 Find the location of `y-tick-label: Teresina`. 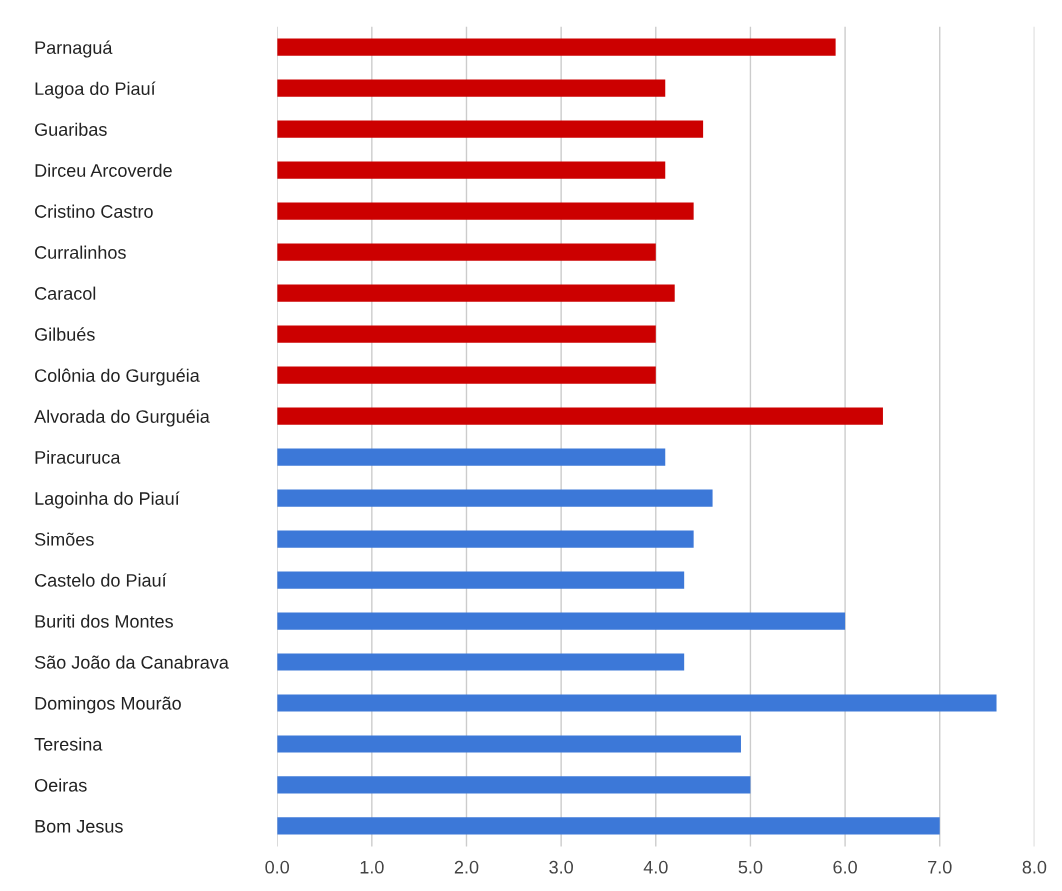

y-tick-label: Teresina is located at coordinates (68, 744).